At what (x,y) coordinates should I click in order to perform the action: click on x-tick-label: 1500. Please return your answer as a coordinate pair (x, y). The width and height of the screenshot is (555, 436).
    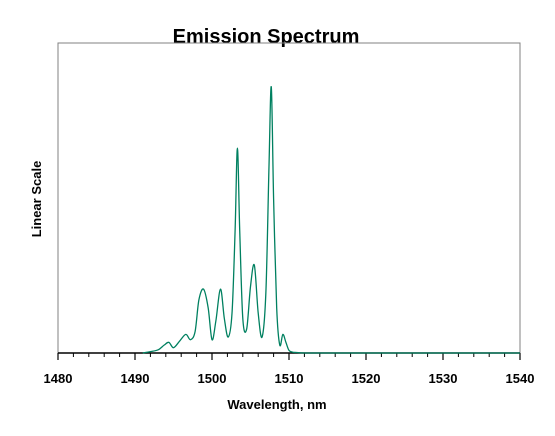
    Looking at the image, I should click on (212, 378).